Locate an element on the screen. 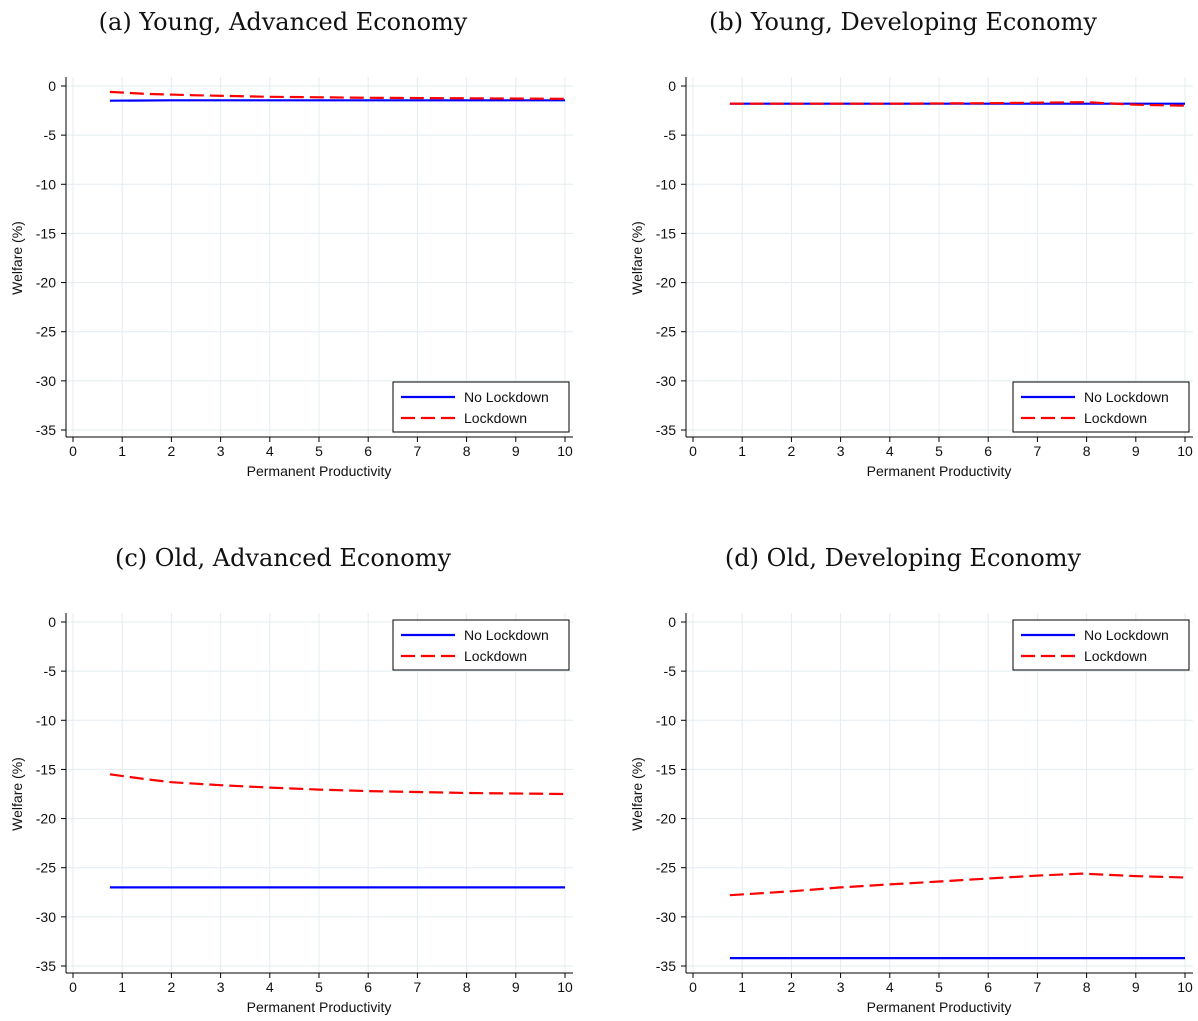 The width and height of the screenshot is (1198, 1021). chart-title: (a) Young, Advanced Economy is located at coordinates (283, 22).